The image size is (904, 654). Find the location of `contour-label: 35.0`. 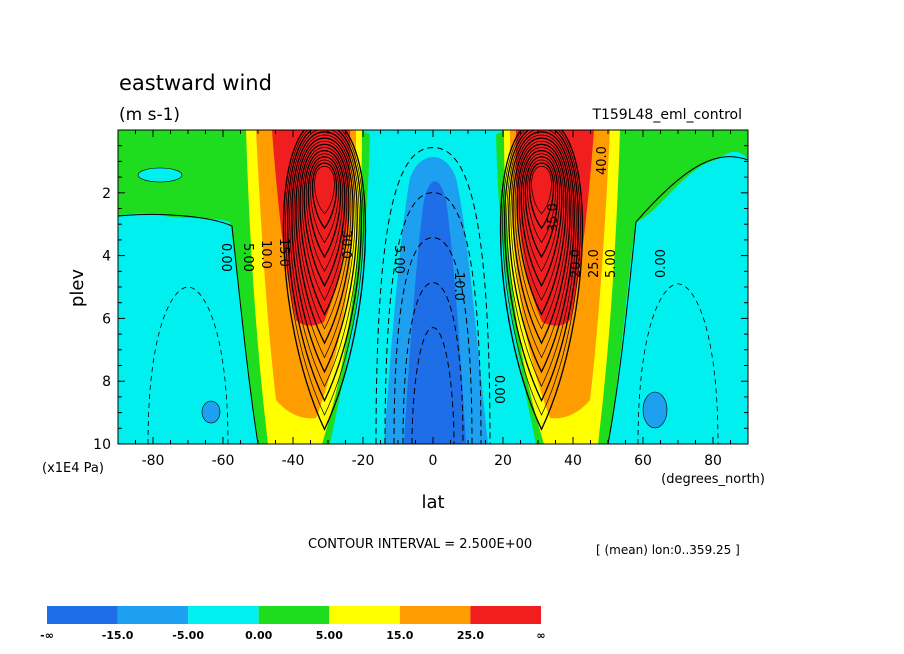

contour-label: 35.0 is located at coordinates (553, 217).